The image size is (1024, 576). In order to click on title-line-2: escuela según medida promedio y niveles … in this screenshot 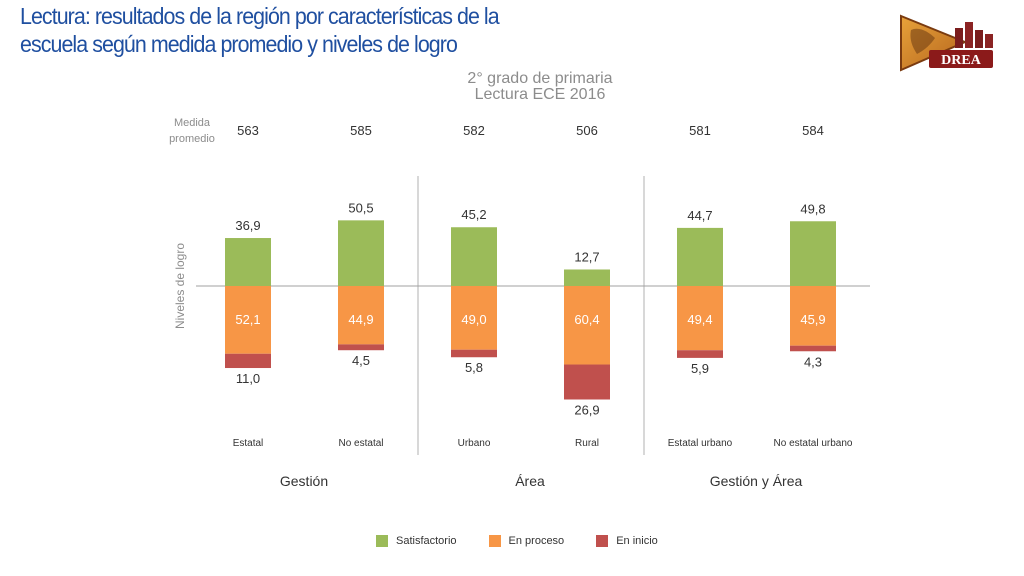, I will do `click(239, 44)`.